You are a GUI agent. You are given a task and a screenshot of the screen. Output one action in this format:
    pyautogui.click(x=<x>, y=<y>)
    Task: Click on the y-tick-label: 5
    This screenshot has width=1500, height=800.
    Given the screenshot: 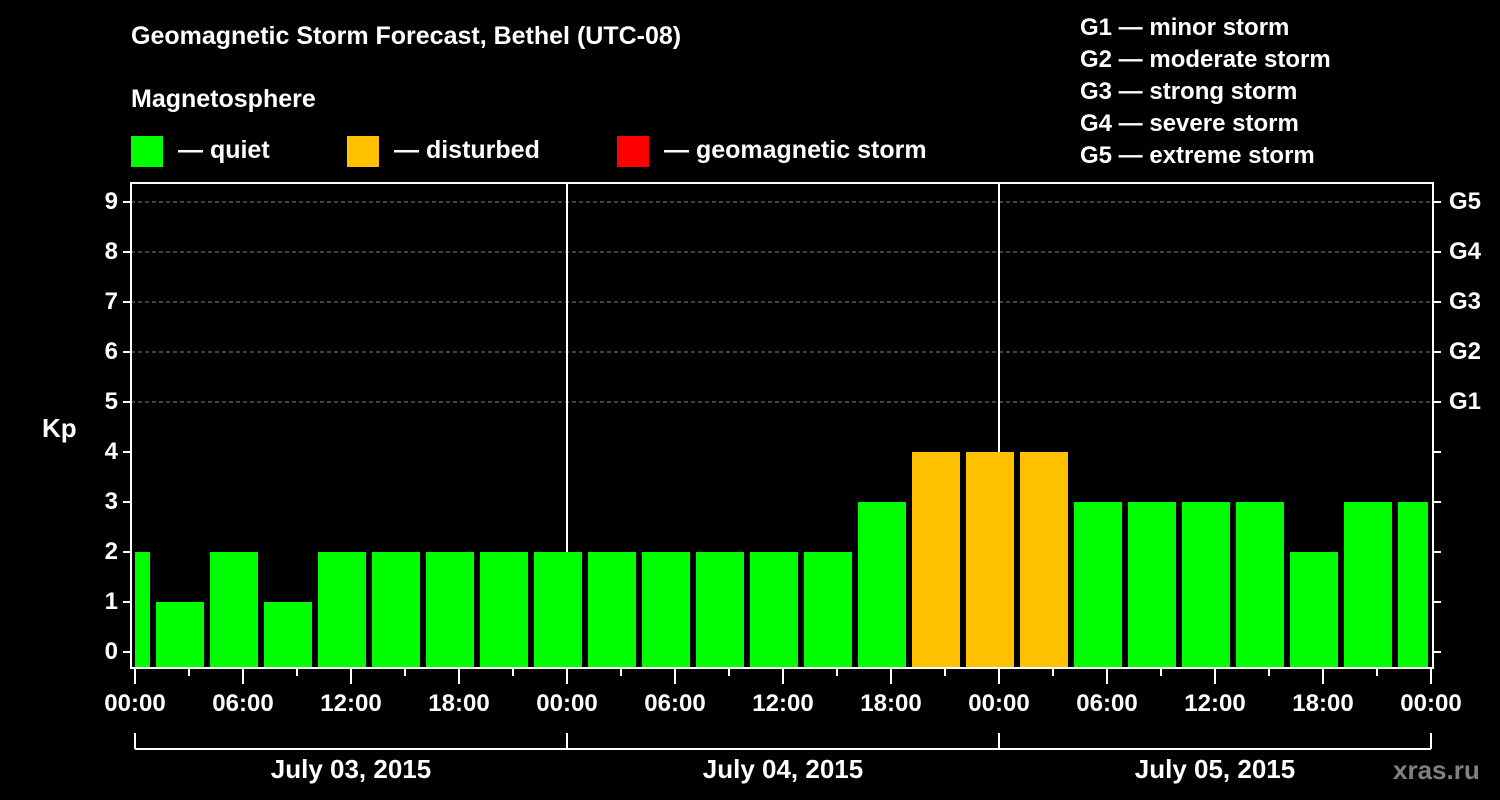 What is the action you would take?
    pyautogui.click(x=111, y=401)
    